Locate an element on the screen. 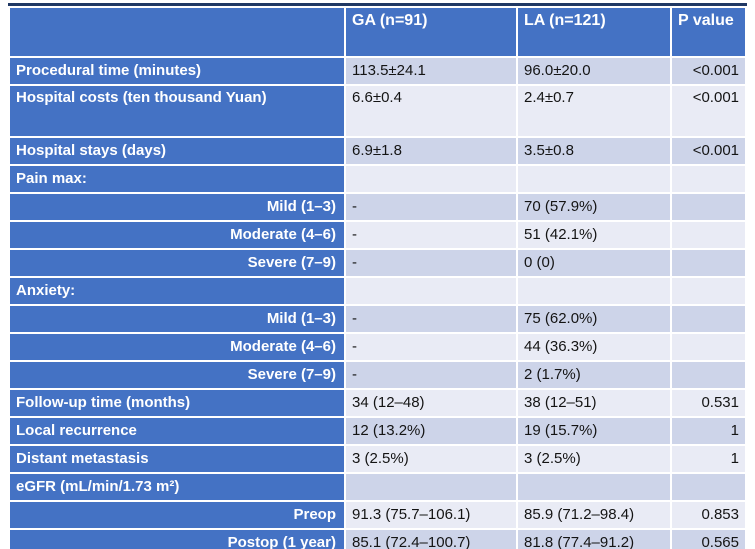  table-row: Mild (1–3) -70 (57.9%) is located at coordinates (377, 207).